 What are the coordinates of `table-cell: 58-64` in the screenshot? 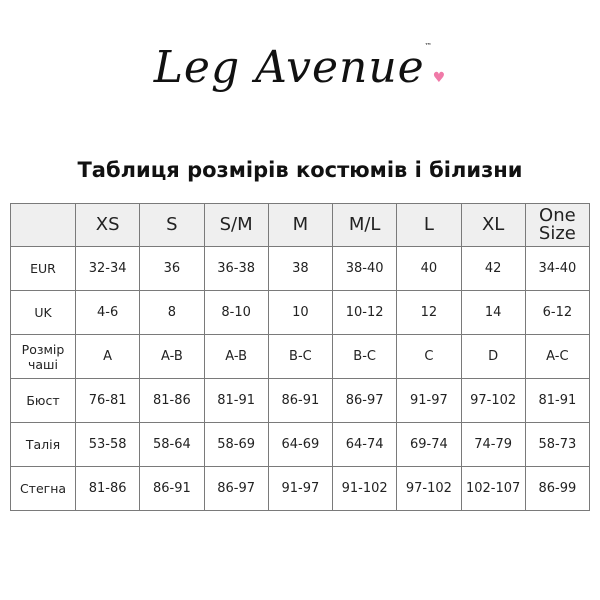 It's located at (172, 444).